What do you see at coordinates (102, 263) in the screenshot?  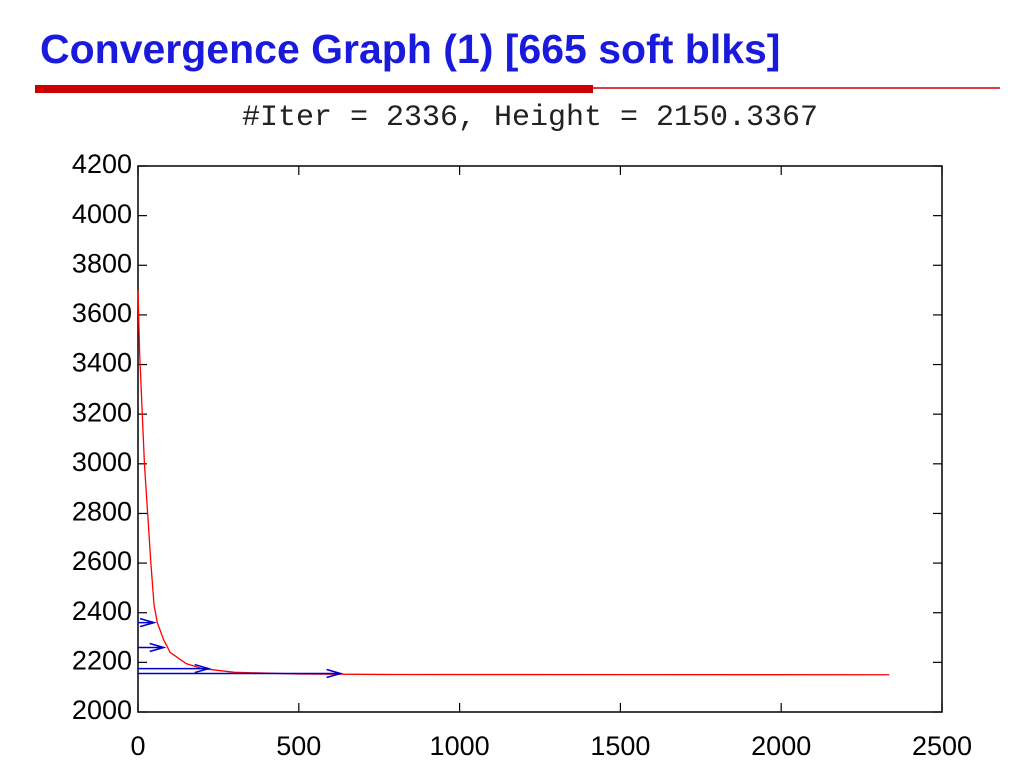 I see `y-tick-label: 3800` at bounding box center [102, 263].